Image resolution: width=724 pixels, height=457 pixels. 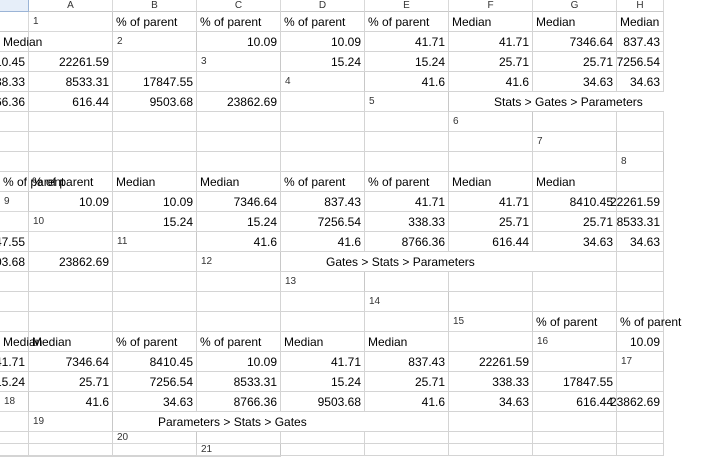 What do you see at coordinates (239, 362) in the screenshot?
I see `cell-e16: 10.09` at bounding box center [239, 362].